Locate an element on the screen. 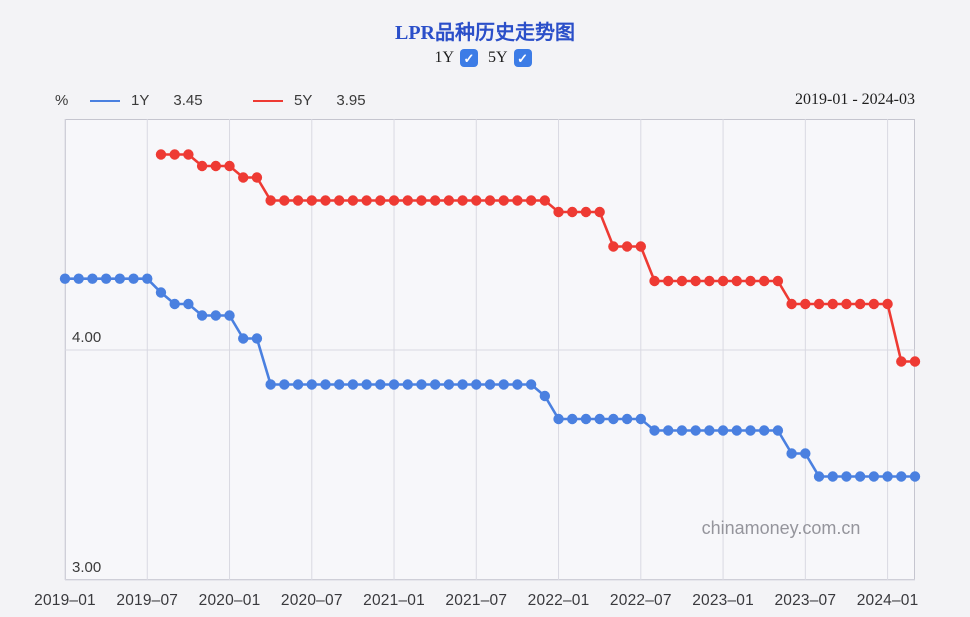 The height and width of the screenshot is (617, 970). legend-value-5y: 3.95 is located at coordinates (351, 100).